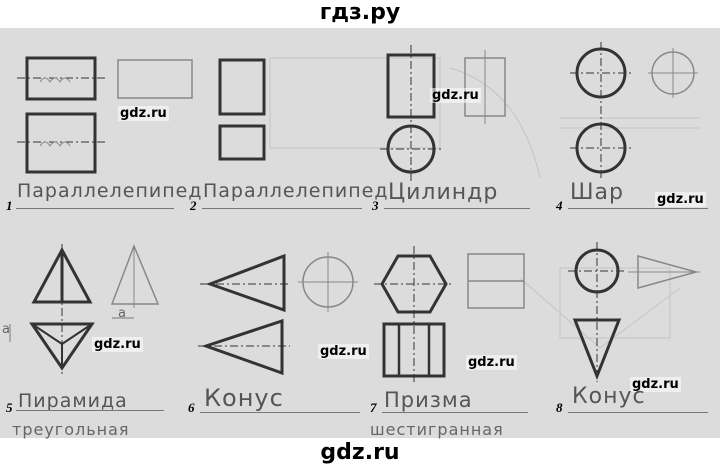 The image size is (720, 471). I want to click on answer-1: Параллелепипед, so click(110, 191).